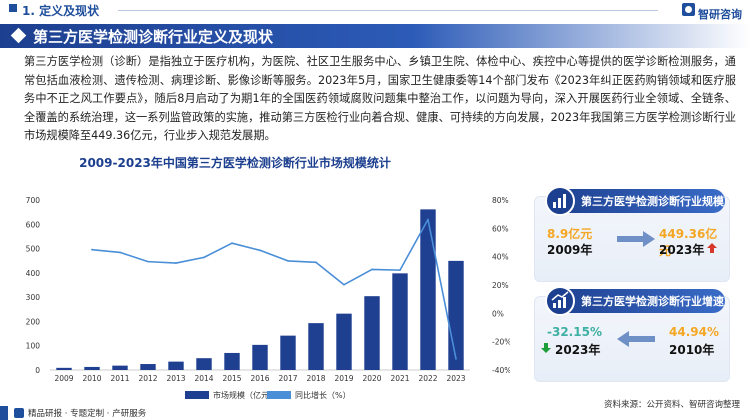 Image resolution: width=750 pixels, height=420 pixels. I want to click on growth-point-2010, so click(92, 249).